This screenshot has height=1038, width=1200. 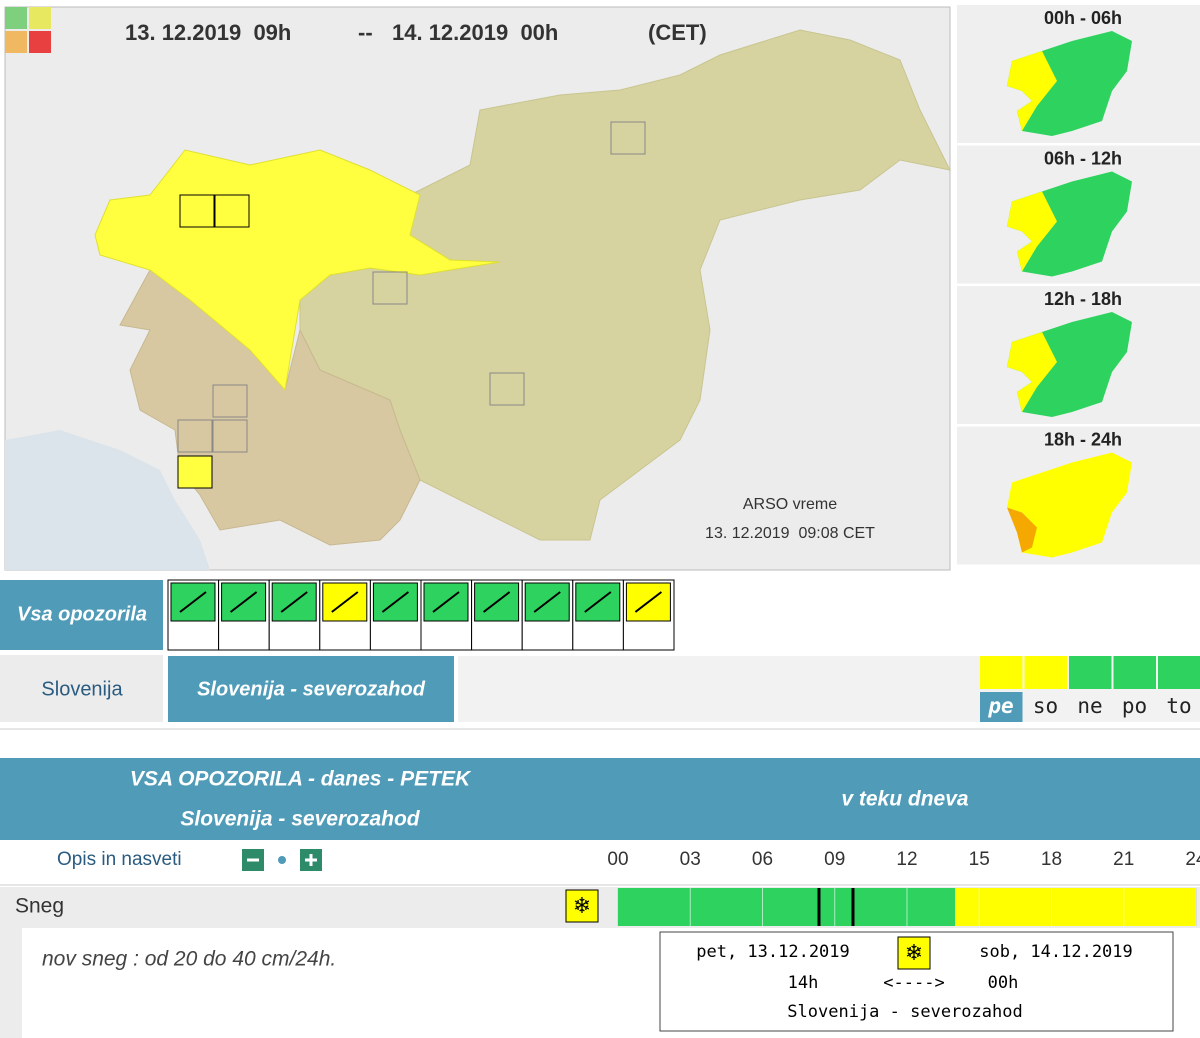 What do you see at coordinates (773, 952) in the screenshot?
I see `detail-from-day: pet, 13.12.2019` at bounding box center [773, 952].